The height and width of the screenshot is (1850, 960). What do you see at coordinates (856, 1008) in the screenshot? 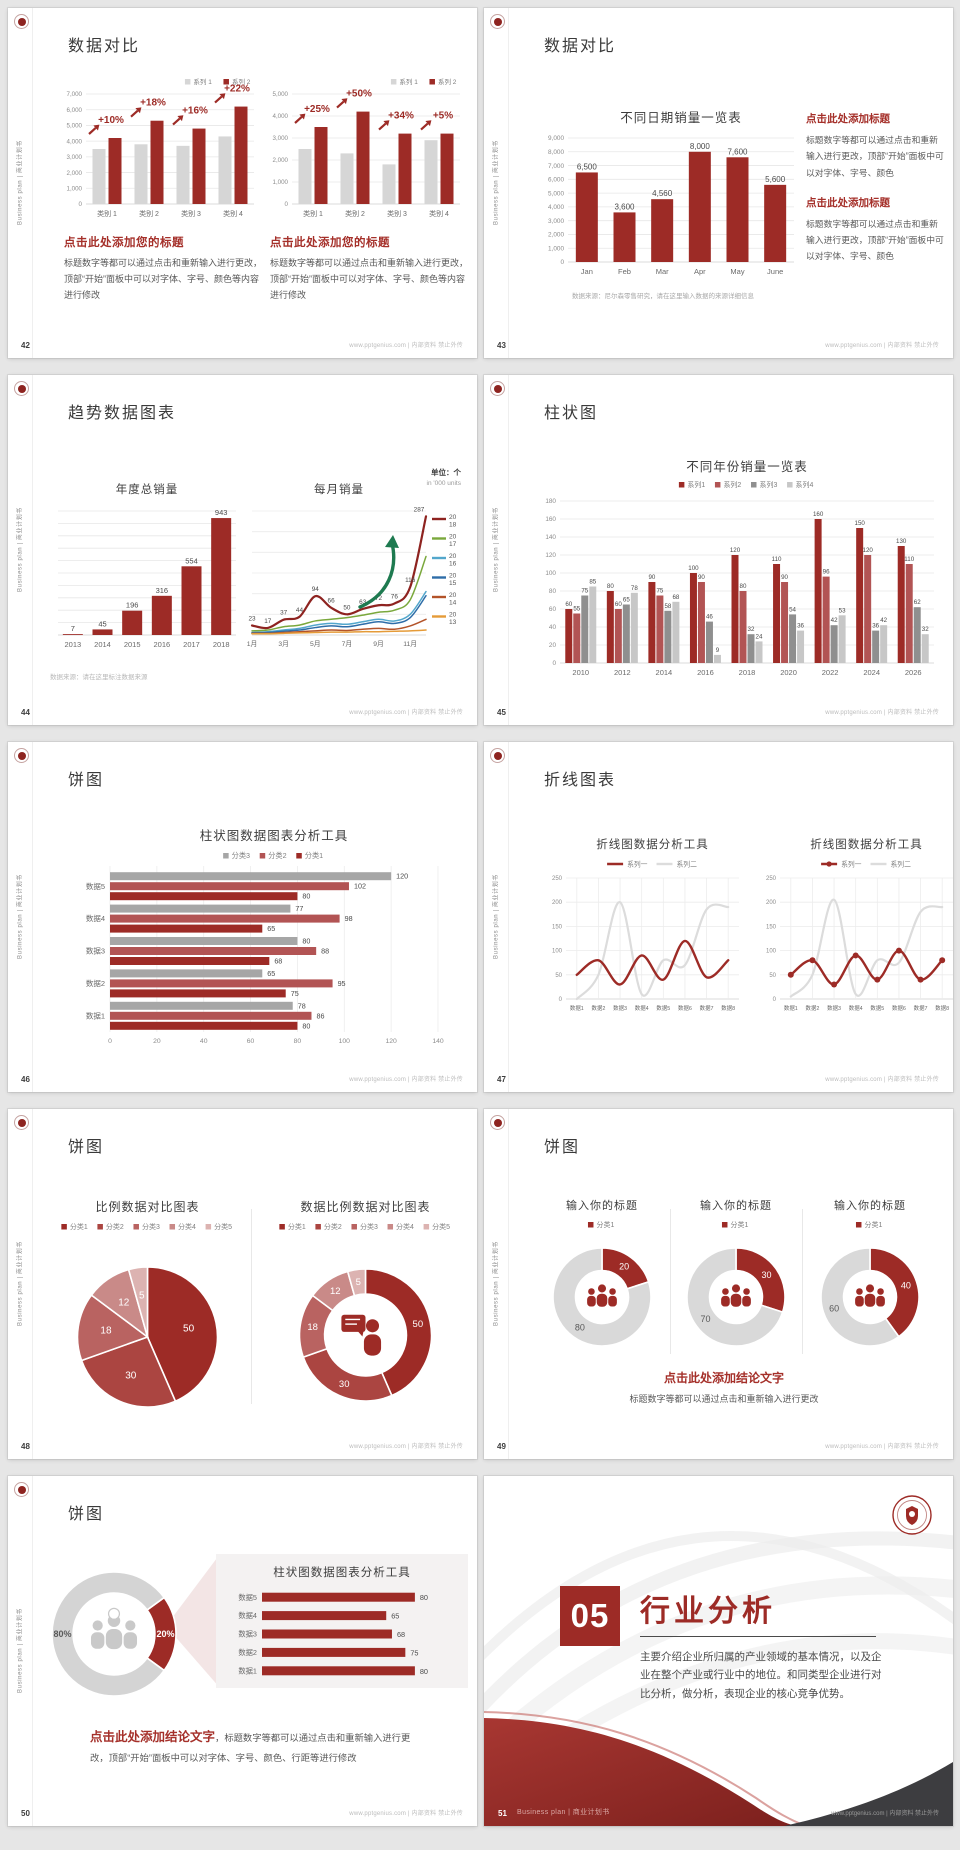
I see `svg-text: 数据4` at bounding box center [856, 1008].